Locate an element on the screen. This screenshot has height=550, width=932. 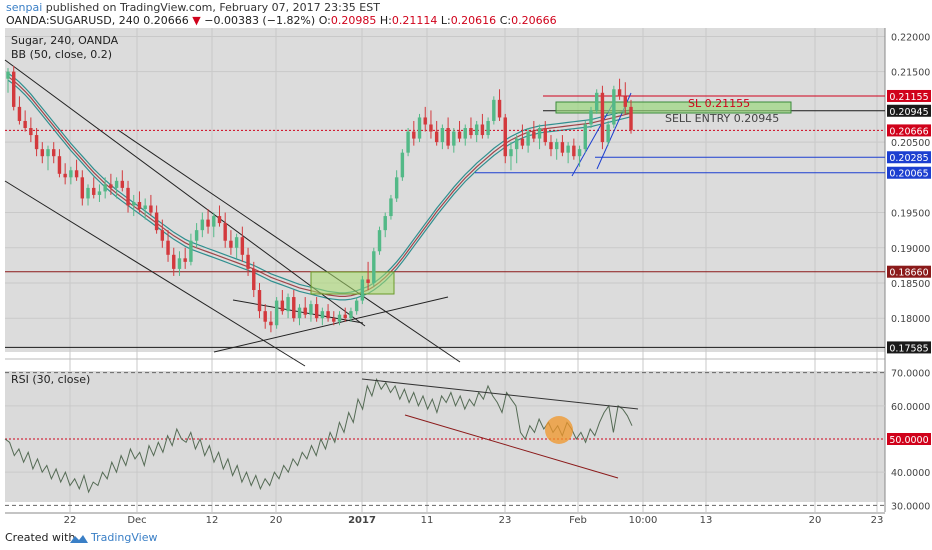
author-link: senpai is located at coordinates (24, 7).